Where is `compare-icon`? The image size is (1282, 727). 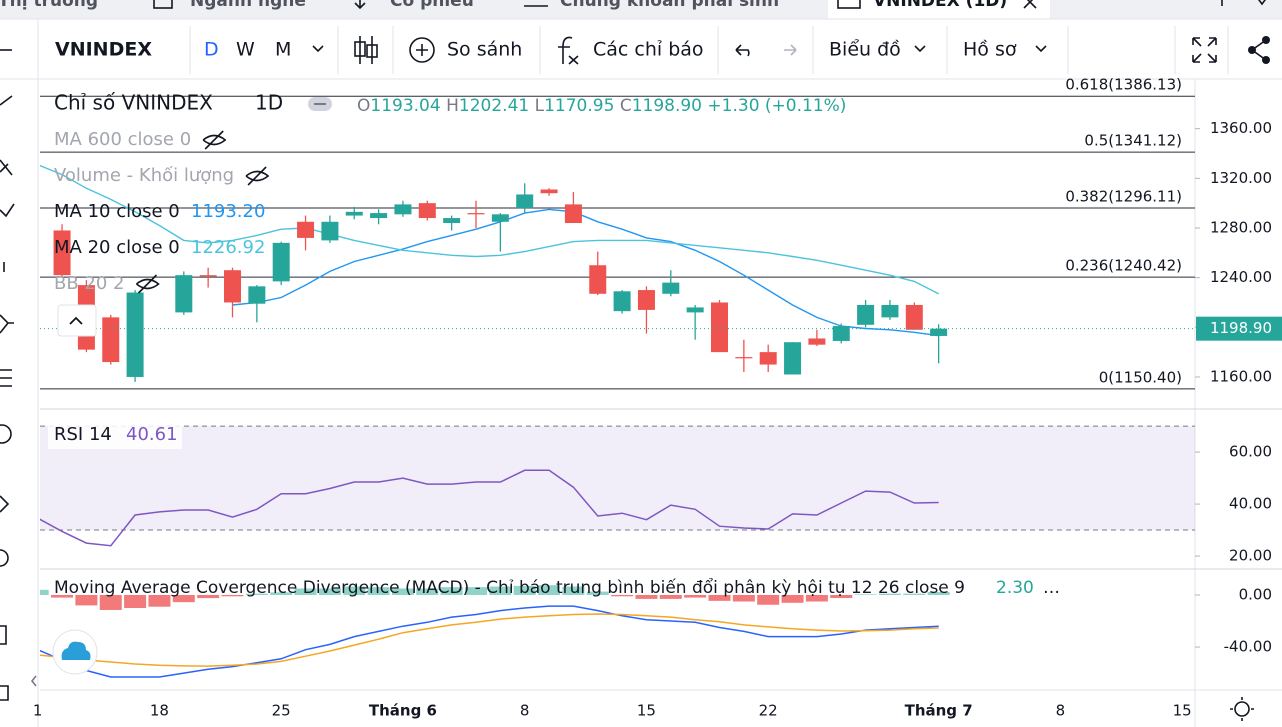 compare-icon is located at coordinates (422, 50).